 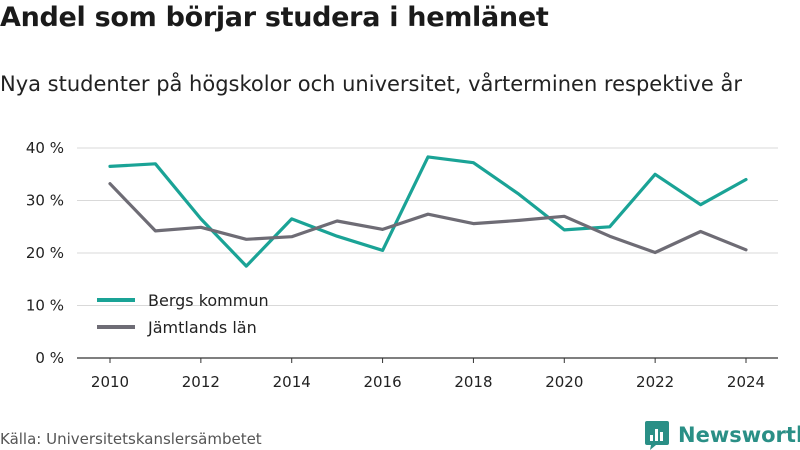 I want to click on brand-name: Newsworthy, so click(x=739, y=435).